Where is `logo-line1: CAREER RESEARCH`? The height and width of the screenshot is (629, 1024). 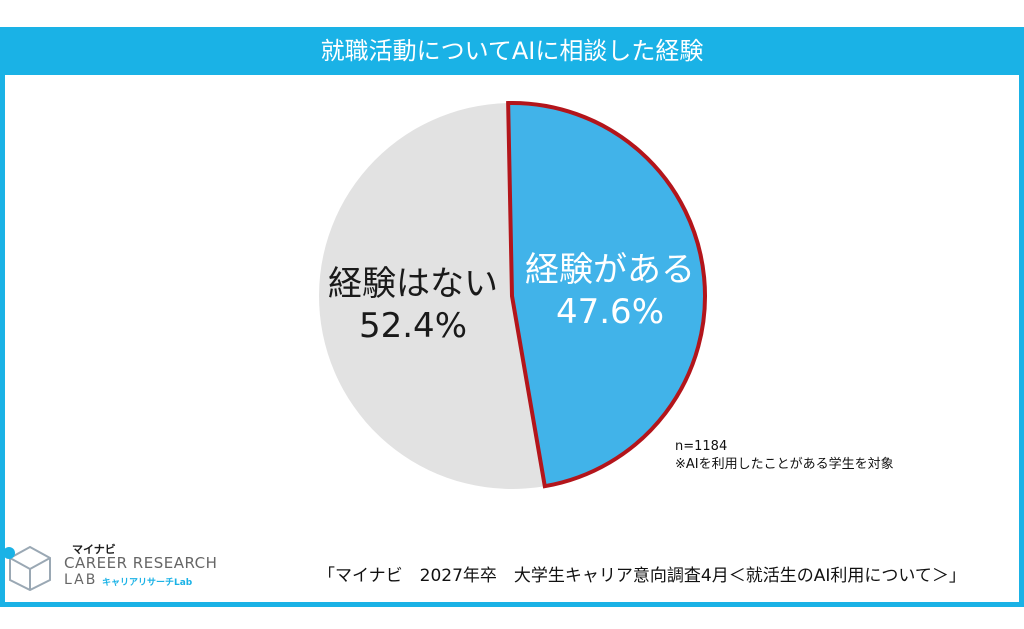
logo-line1: CAREER RESEARCH is located at coordinates (141, 563).